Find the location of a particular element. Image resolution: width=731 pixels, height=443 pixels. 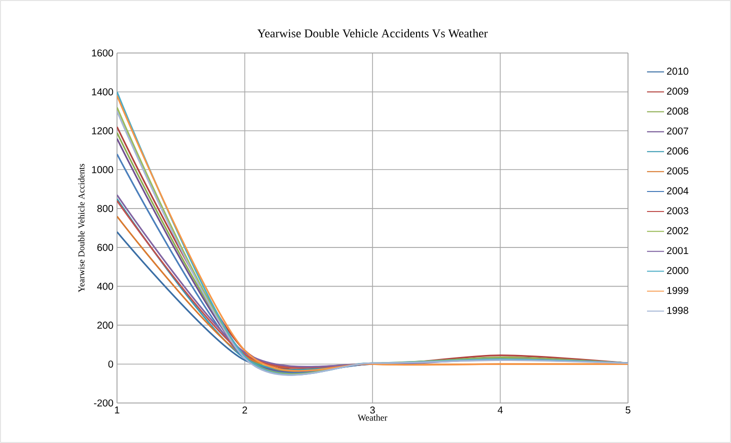

legend-label: 2008 is located at coordinates (677, 111).